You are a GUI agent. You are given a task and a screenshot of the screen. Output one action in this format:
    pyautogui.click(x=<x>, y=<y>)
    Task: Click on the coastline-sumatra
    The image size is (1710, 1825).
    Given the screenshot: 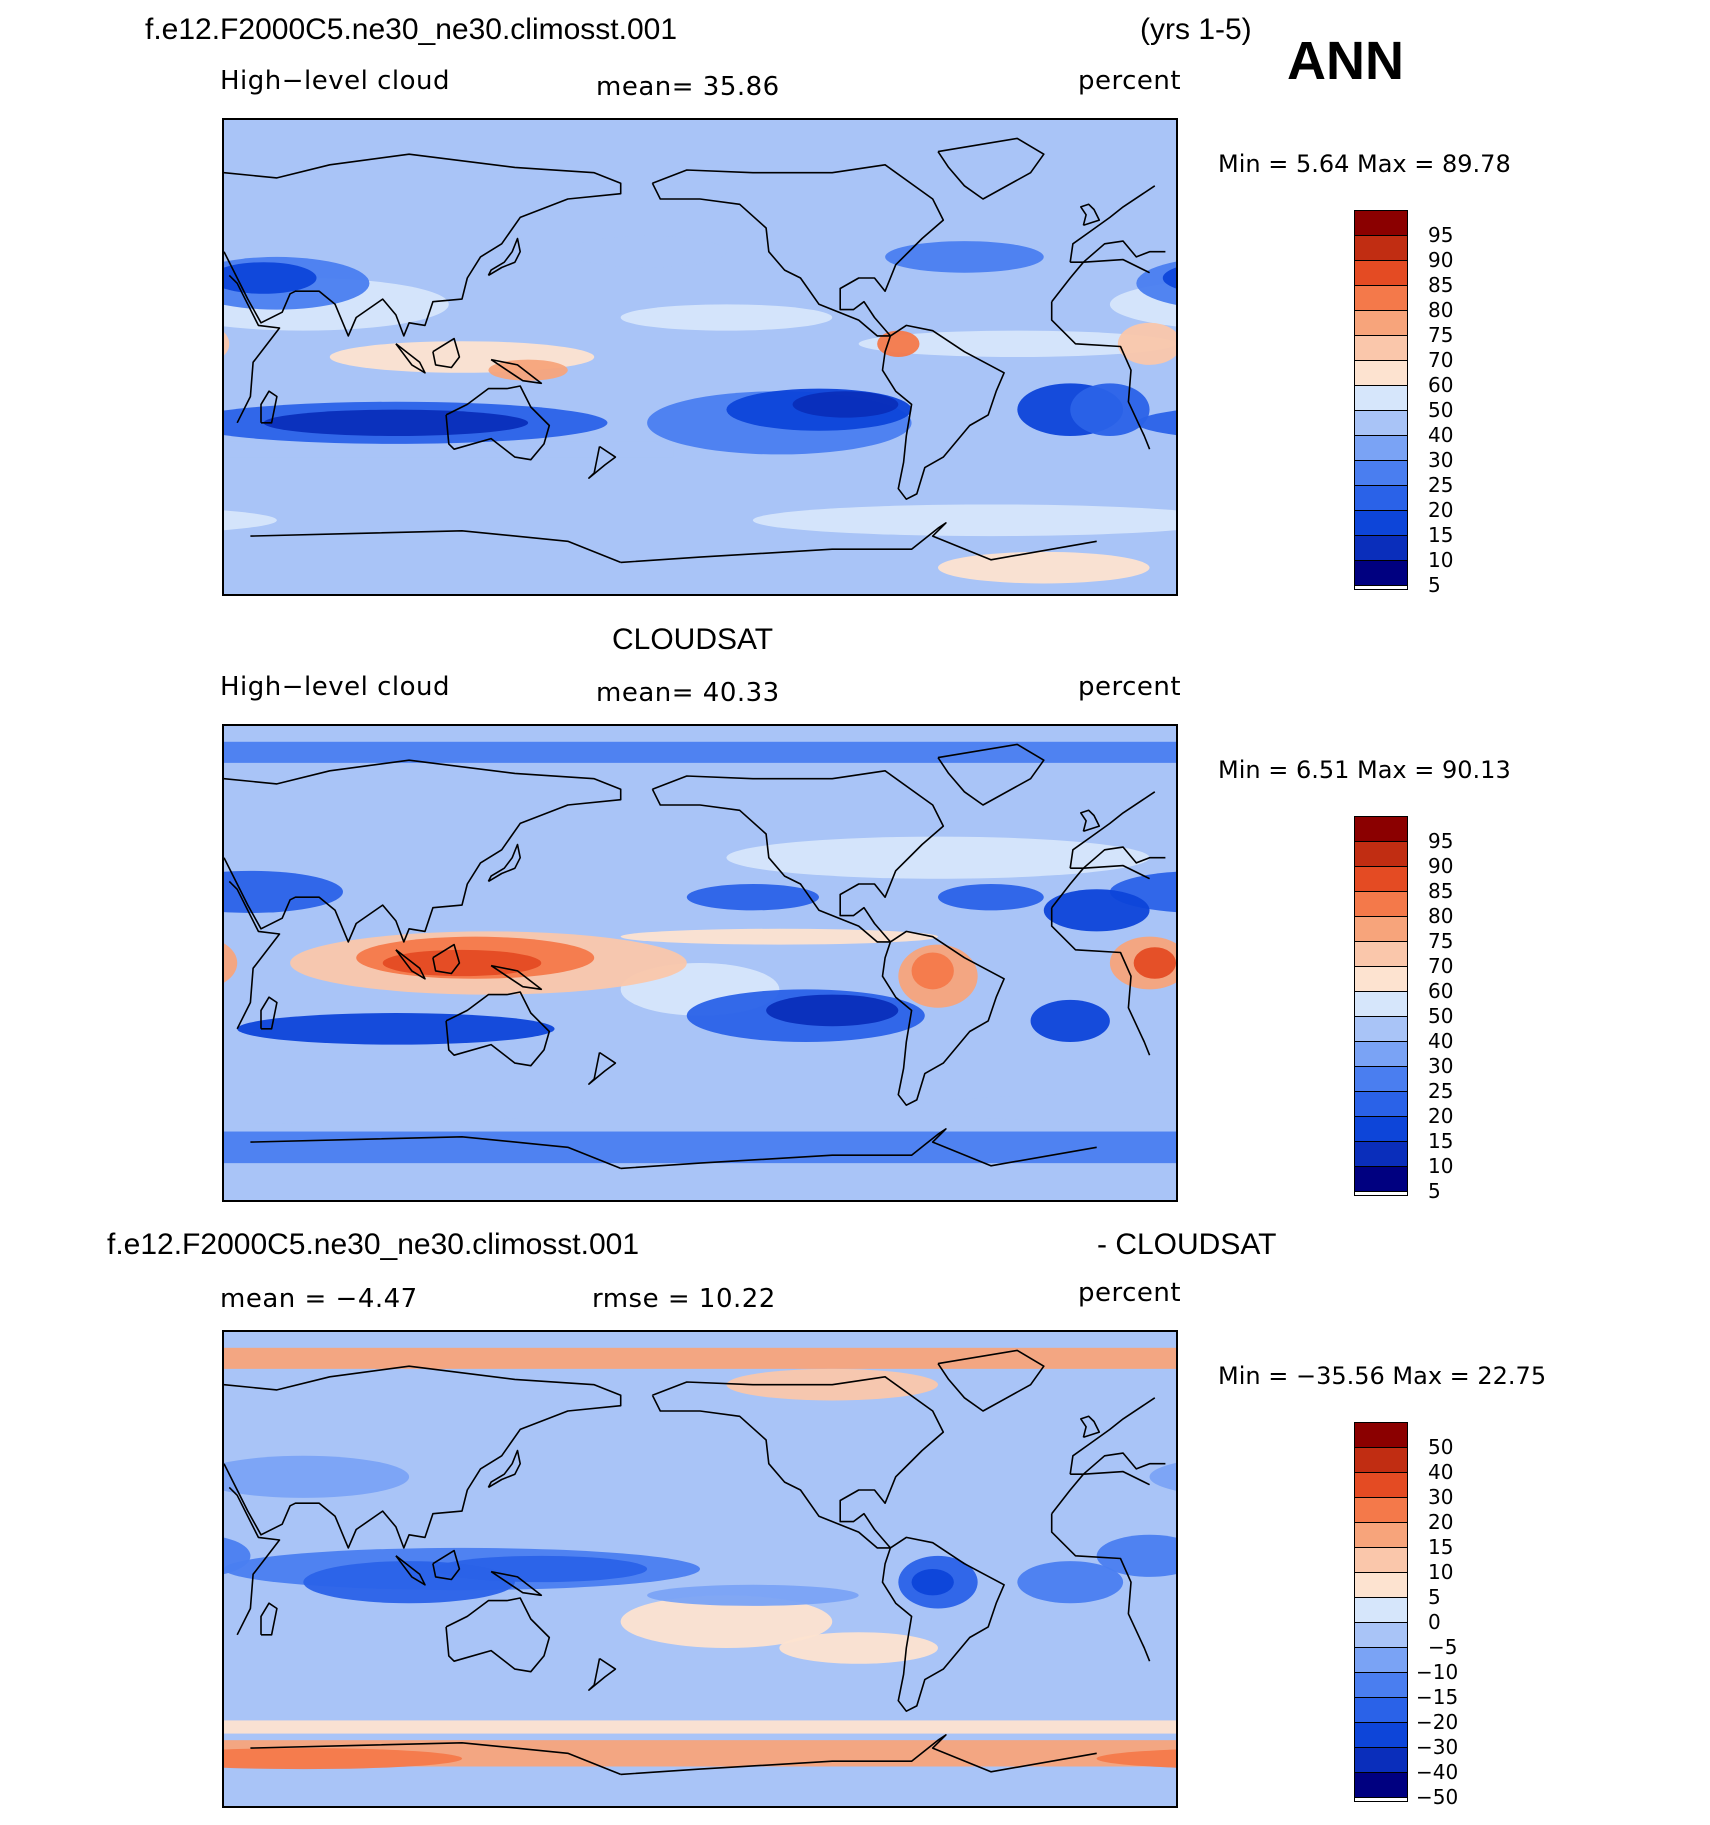 What is the action you would take?
    pyautogui.click(x=410, y=358)
    